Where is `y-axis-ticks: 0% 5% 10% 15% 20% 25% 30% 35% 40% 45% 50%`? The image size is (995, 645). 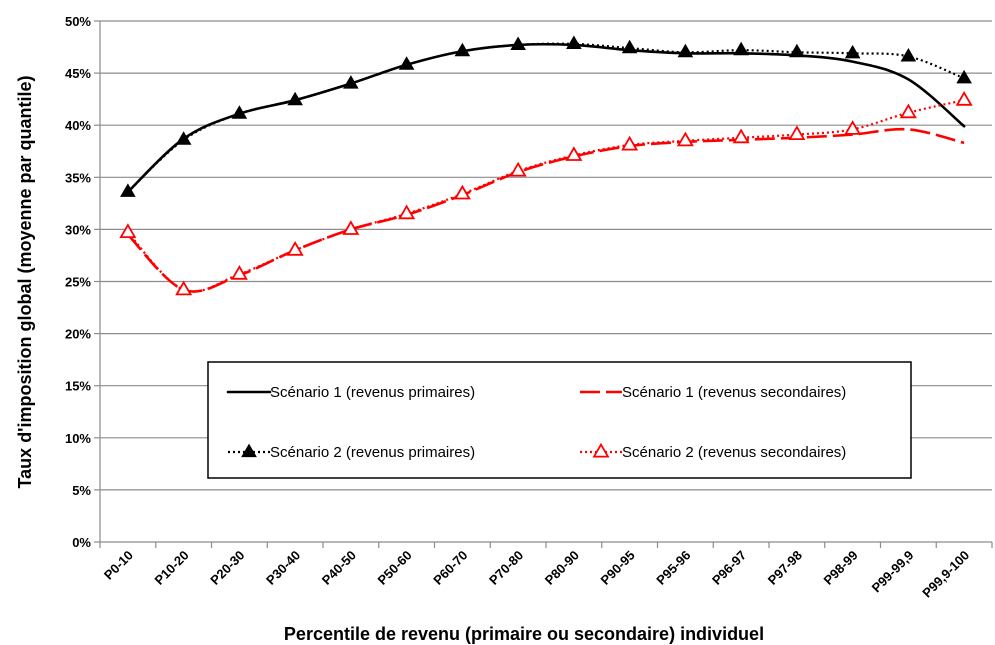 y-axis-ticks: 0% 5% 10% 15% 20% 25% 30% 35% 40% 45% 50% is located at coordinates (82, 282).